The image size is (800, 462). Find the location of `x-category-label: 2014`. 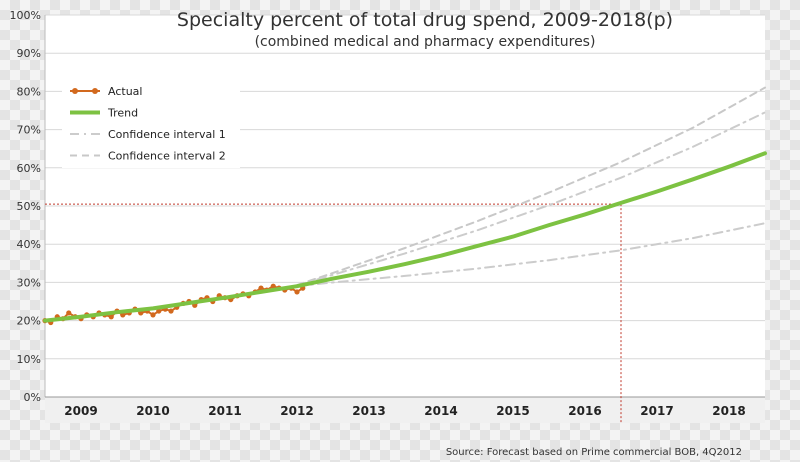

x-category-label: 2014 is located at coordinates (440, 411).